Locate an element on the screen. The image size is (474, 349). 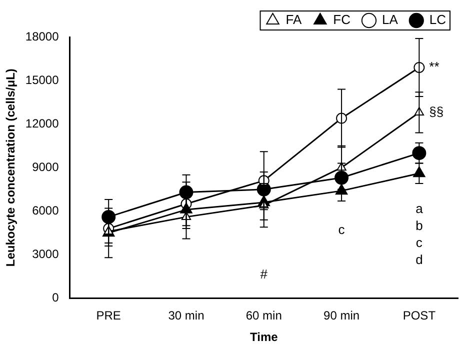
y-tick-label: 9000 is located at coordinates (46, 167).